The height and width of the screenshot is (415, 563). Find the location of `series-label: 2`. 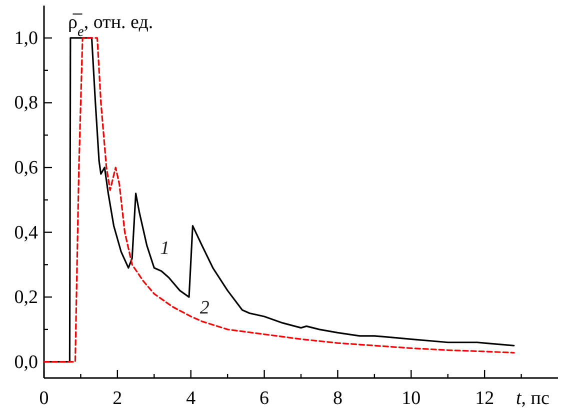

series-label: 2 is located at coordinates (205, 307).